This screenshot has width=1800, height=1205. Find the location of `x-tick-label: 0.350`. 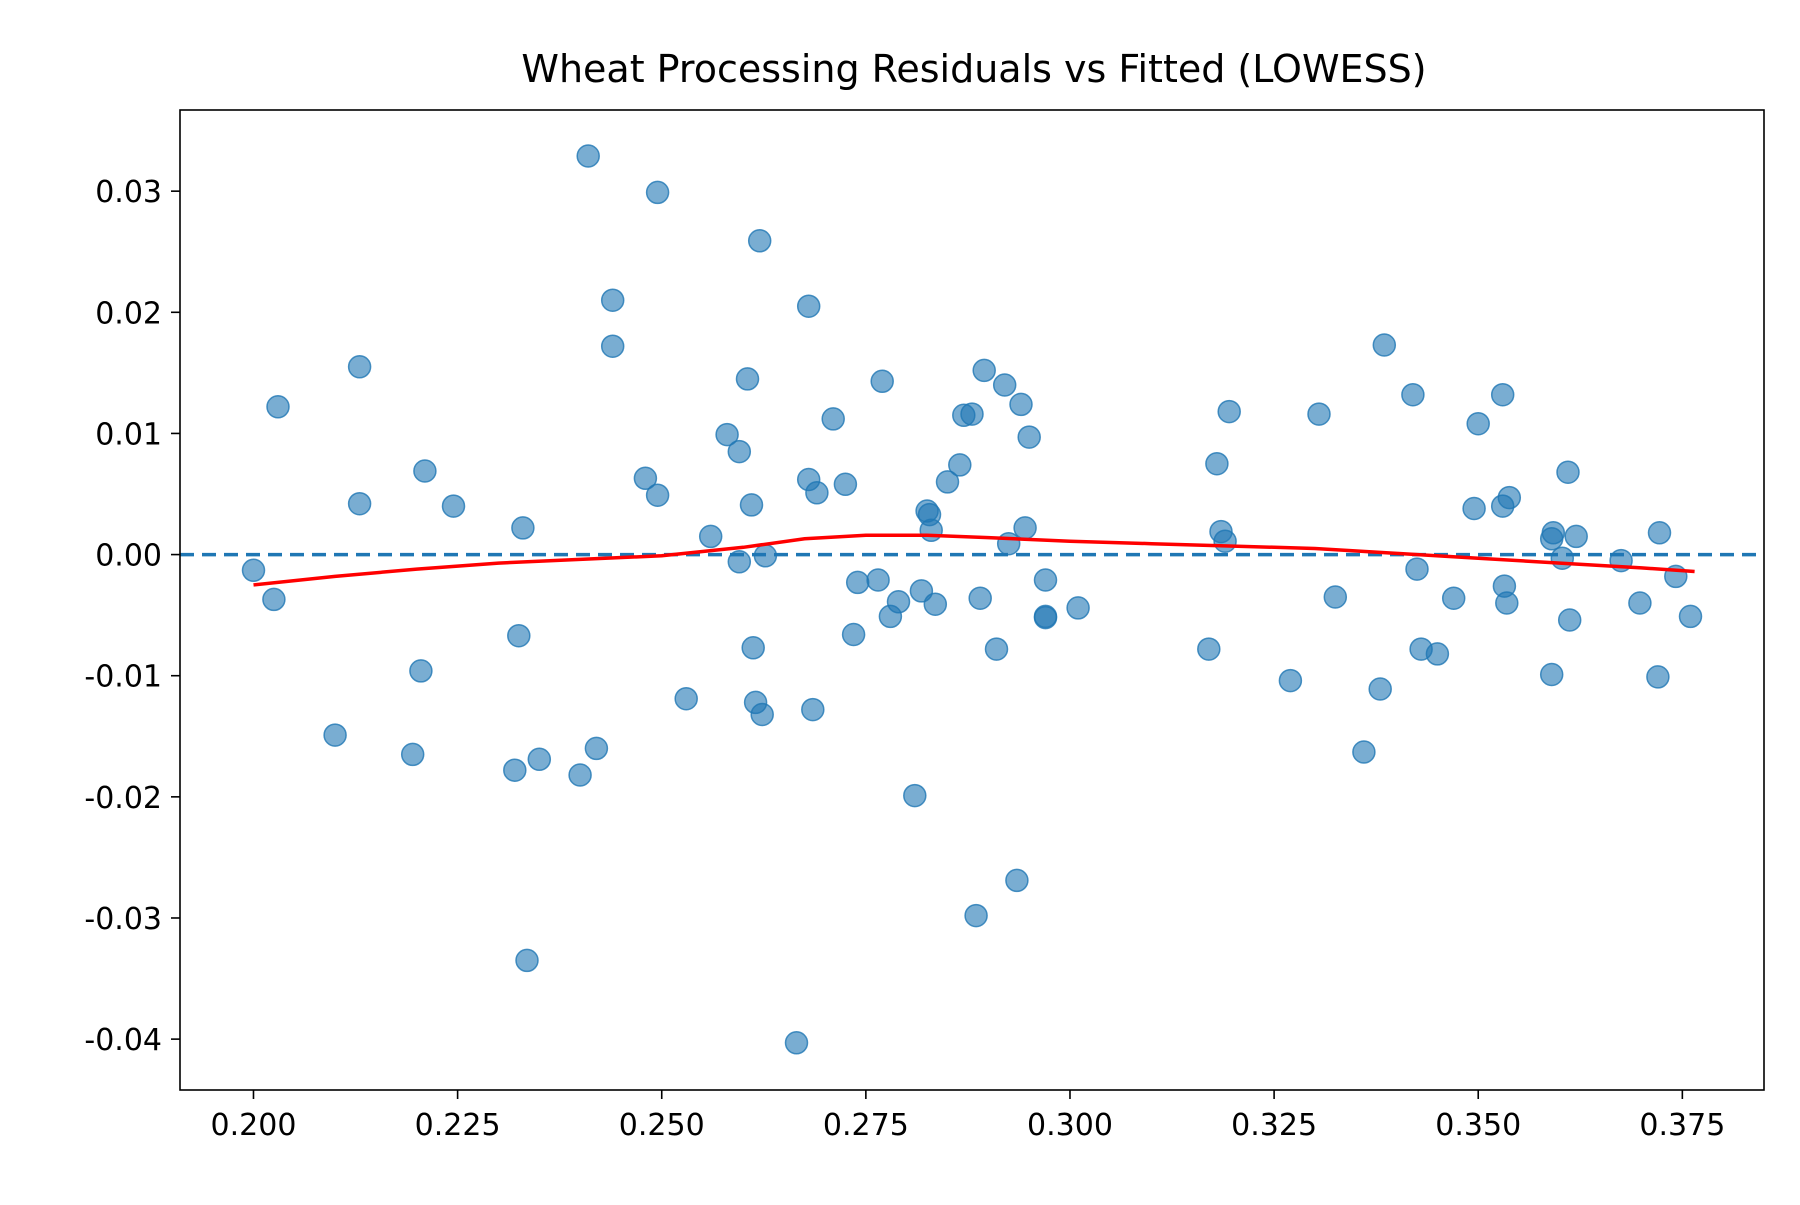

x-tick-label: 0.350 is located at coordinates (1478, 1125).